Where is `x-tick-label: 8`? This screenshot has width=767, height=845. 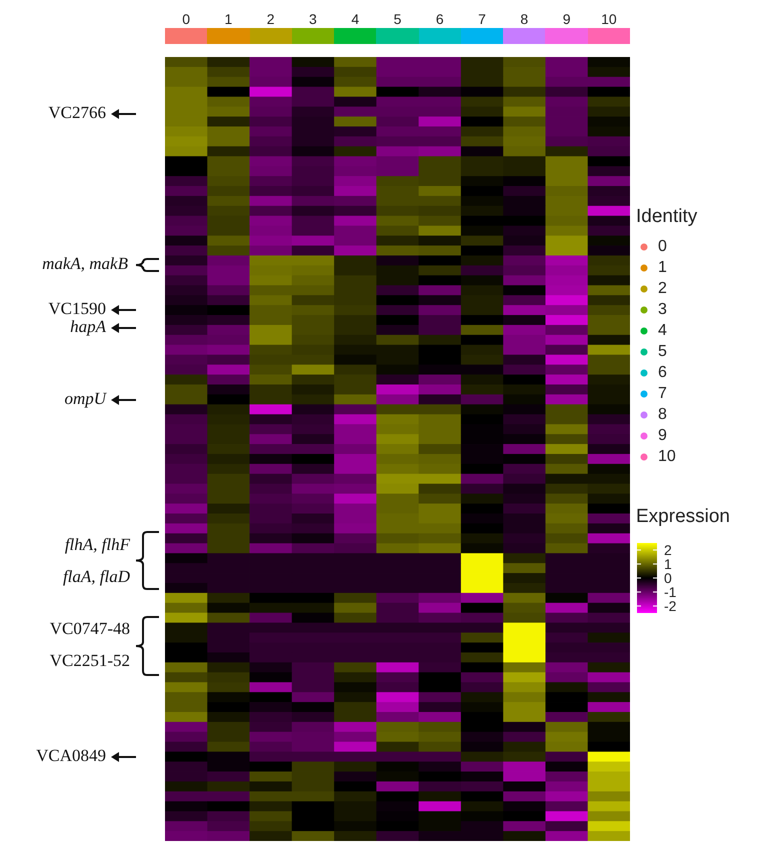
x-tick-label: 8 is located at coordinates (524, 19).